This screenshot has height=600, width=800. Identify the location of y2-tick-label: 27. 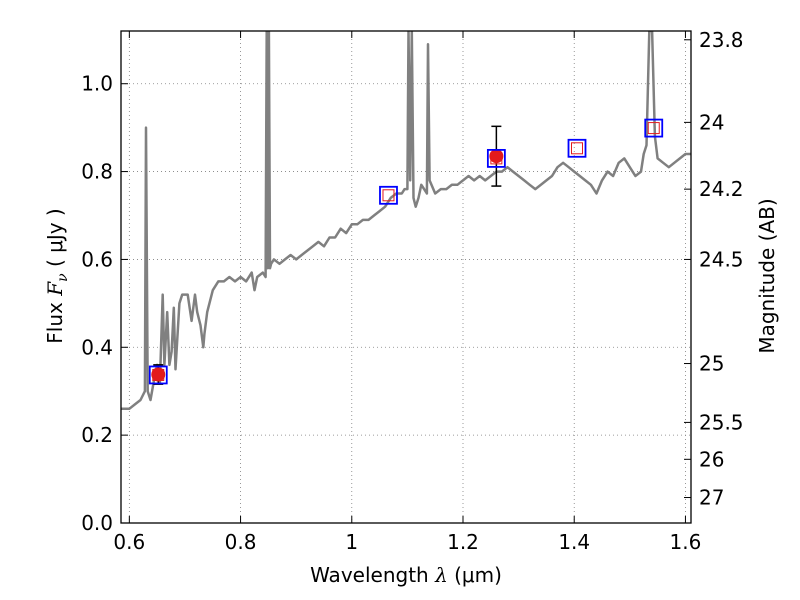
(711, 498).